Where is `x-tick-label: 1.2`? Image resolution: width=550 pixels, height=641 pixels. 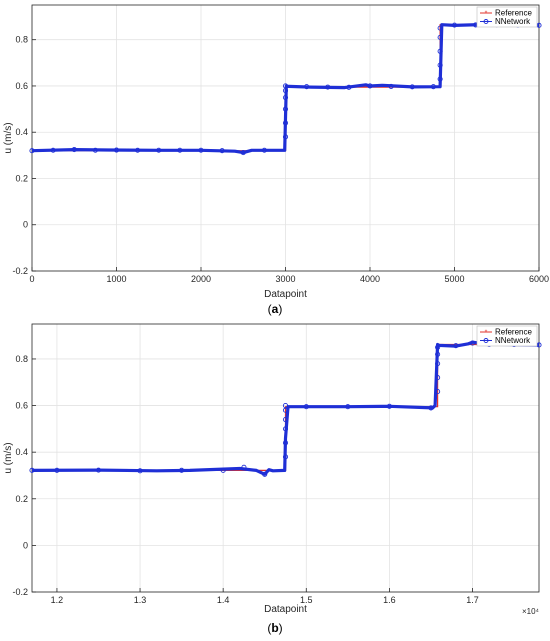
x-tick-label: 1.2 is located at coordinates (57, 600).